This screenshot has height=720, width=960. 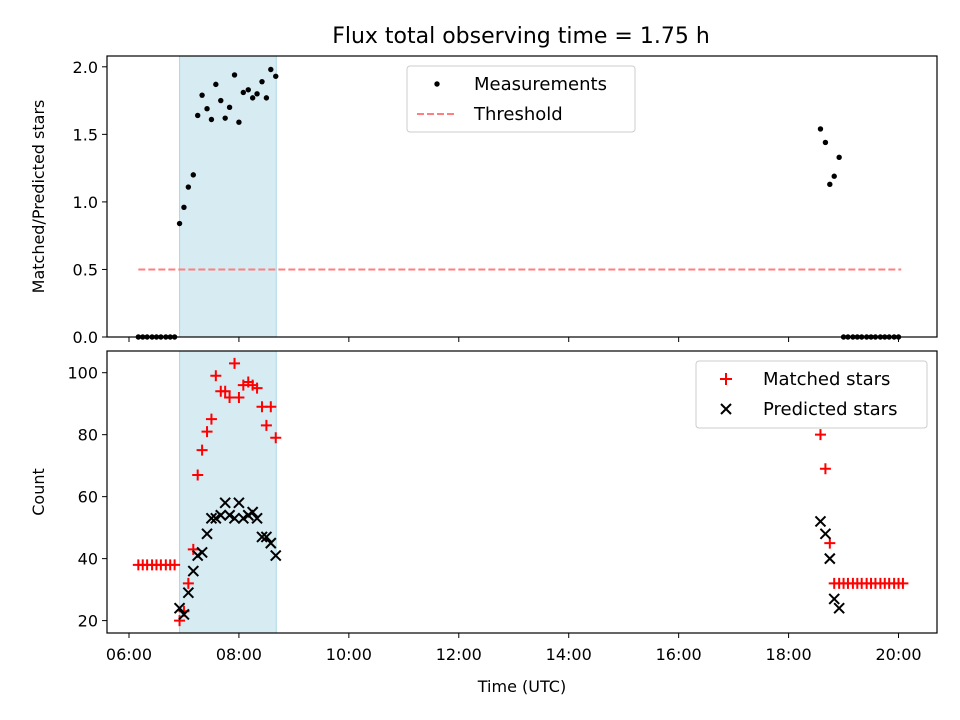 I want to click on series-predicted-stars, so click(x=509, y=559).